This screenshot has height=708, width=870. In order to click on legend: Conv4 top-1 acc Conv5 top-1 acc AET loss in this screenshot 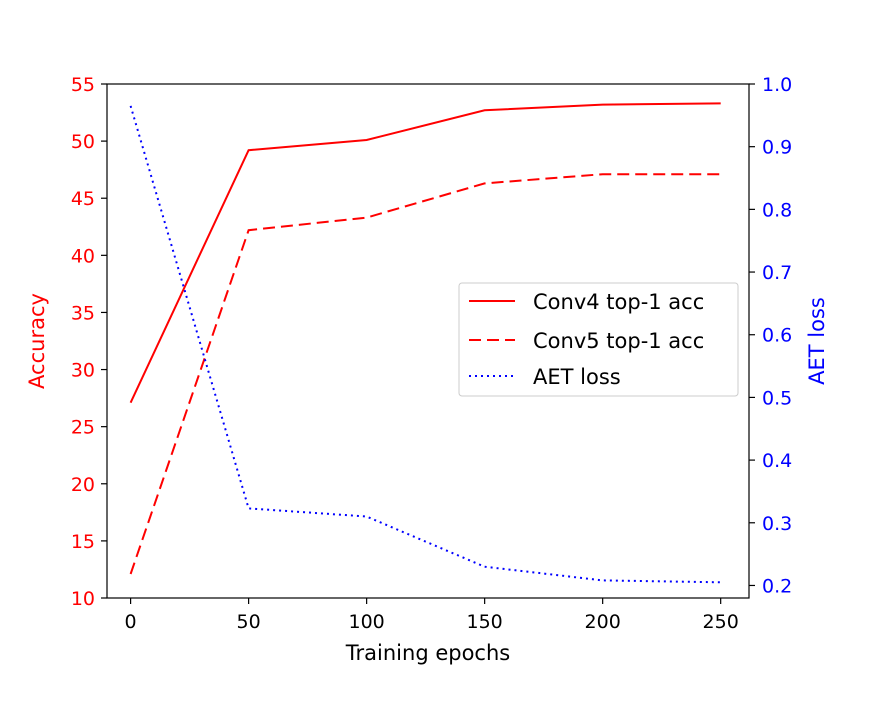, I will do `click(598, 339)`.